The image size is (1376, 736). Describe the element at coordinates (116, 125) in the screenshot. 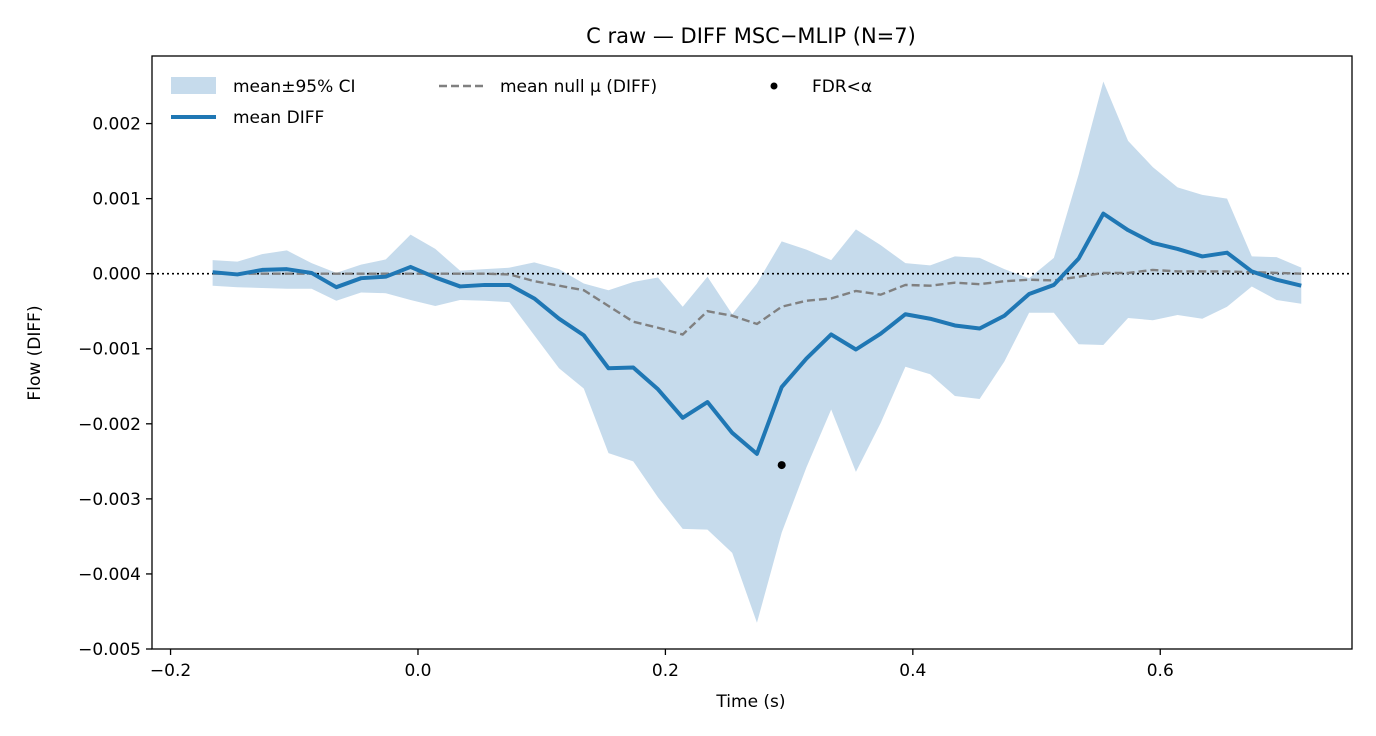

I see `y-tick-label: 0.002` at that location.